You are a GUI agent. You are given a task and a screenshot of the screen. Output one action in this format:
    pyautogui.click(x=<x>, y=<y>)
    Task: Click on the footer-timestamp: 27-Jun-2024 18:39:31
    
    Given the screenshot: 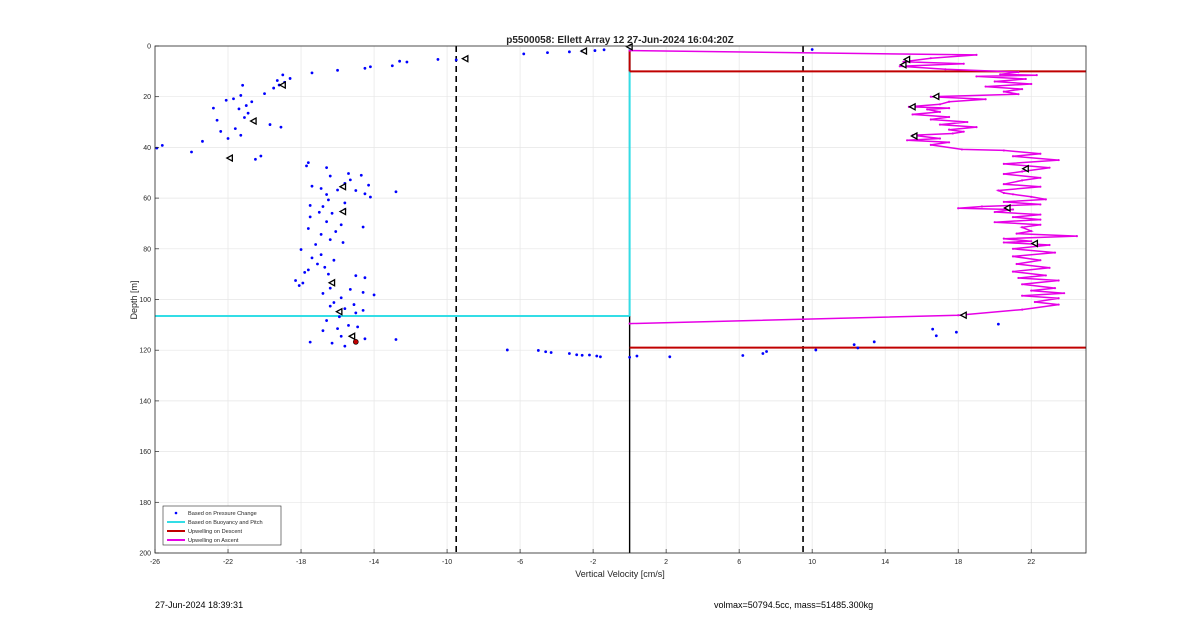 What is the action you would take?
    pyautogui.click(x=199, y=605)
    